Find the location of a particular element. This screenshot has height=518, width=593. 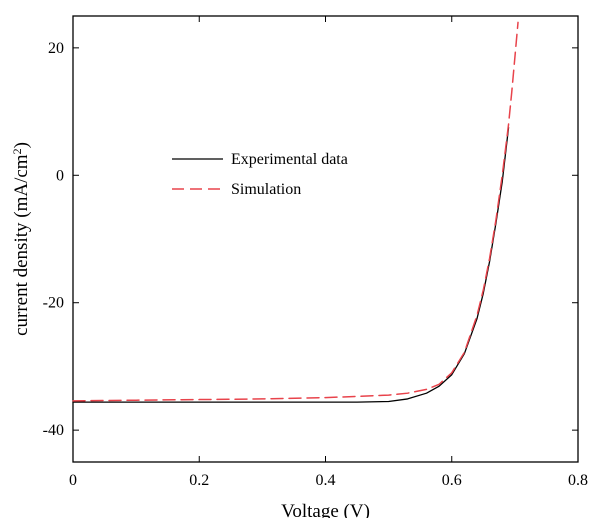

x-tick-label: 0.4 is located at coordinates (326, 480).